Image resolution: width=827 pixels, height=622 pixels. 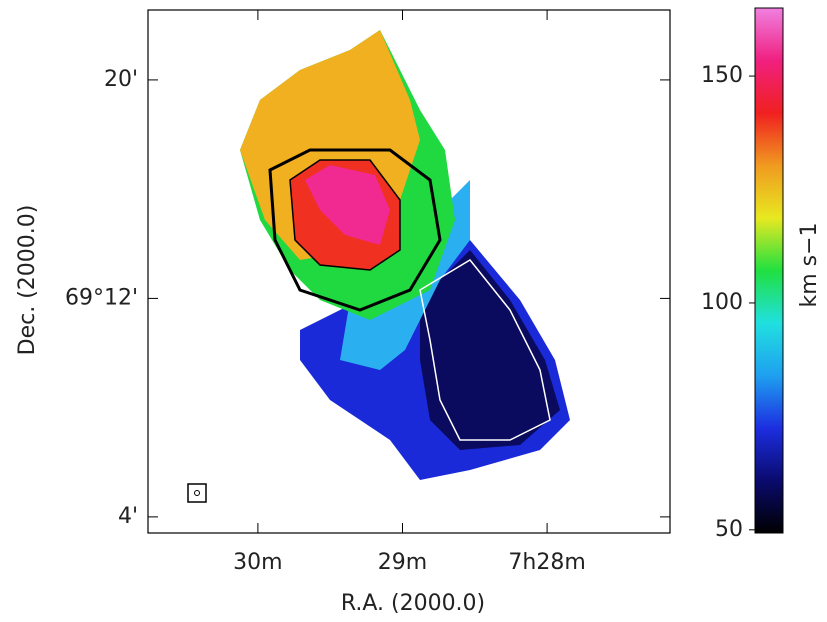 What do you see at coordinates (722, 302) in the screenshot?
I see `colorbar-tick-label: 100` at bounding box center [722, 302].